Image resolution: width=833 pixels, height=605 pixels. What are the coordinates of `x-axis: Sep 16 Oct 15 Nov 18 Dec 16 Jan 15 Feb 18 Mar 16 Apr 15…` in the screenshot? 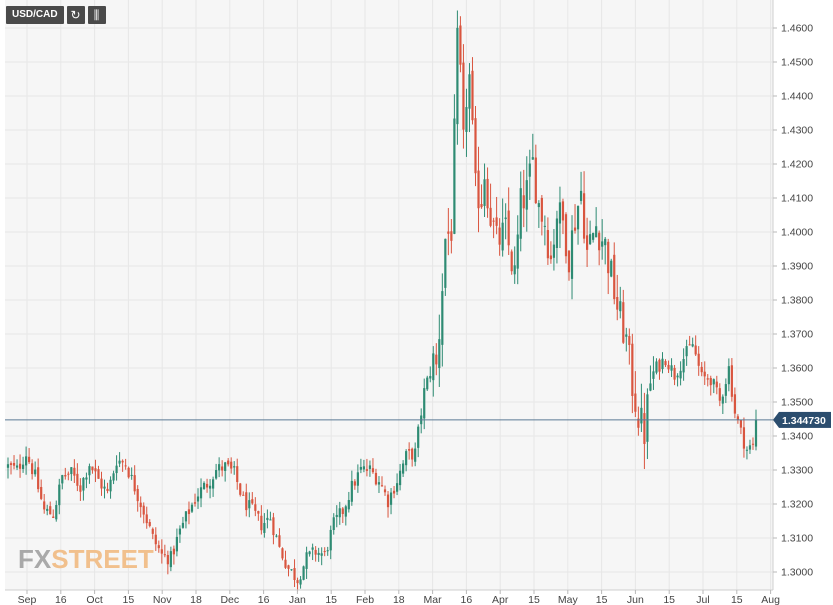 It's located at (399, 597).